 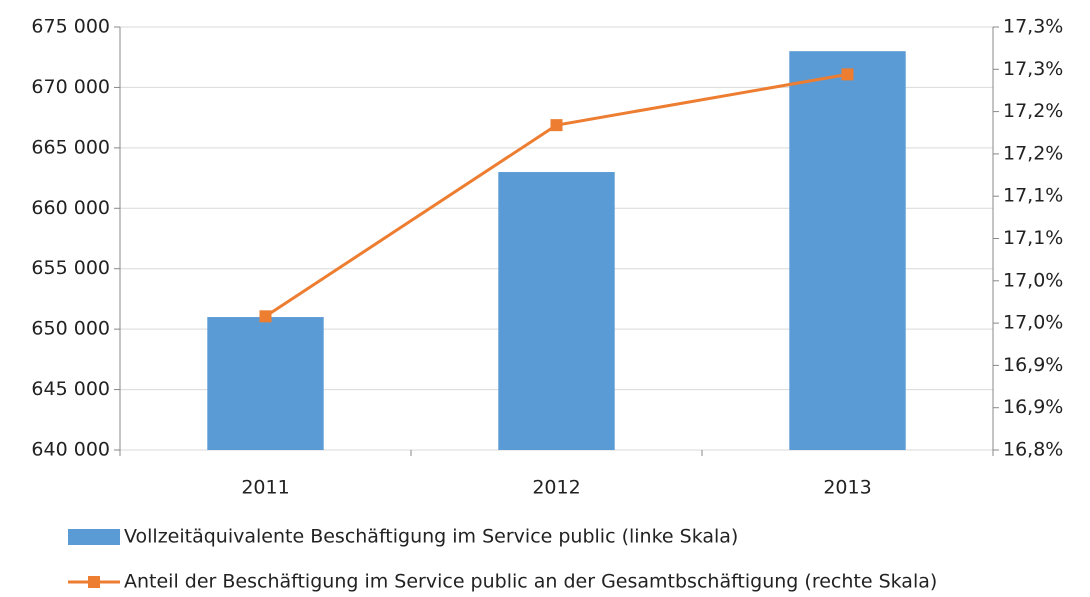 I want to click on y-tick-label: 675 000, so click(x=70, y=27).